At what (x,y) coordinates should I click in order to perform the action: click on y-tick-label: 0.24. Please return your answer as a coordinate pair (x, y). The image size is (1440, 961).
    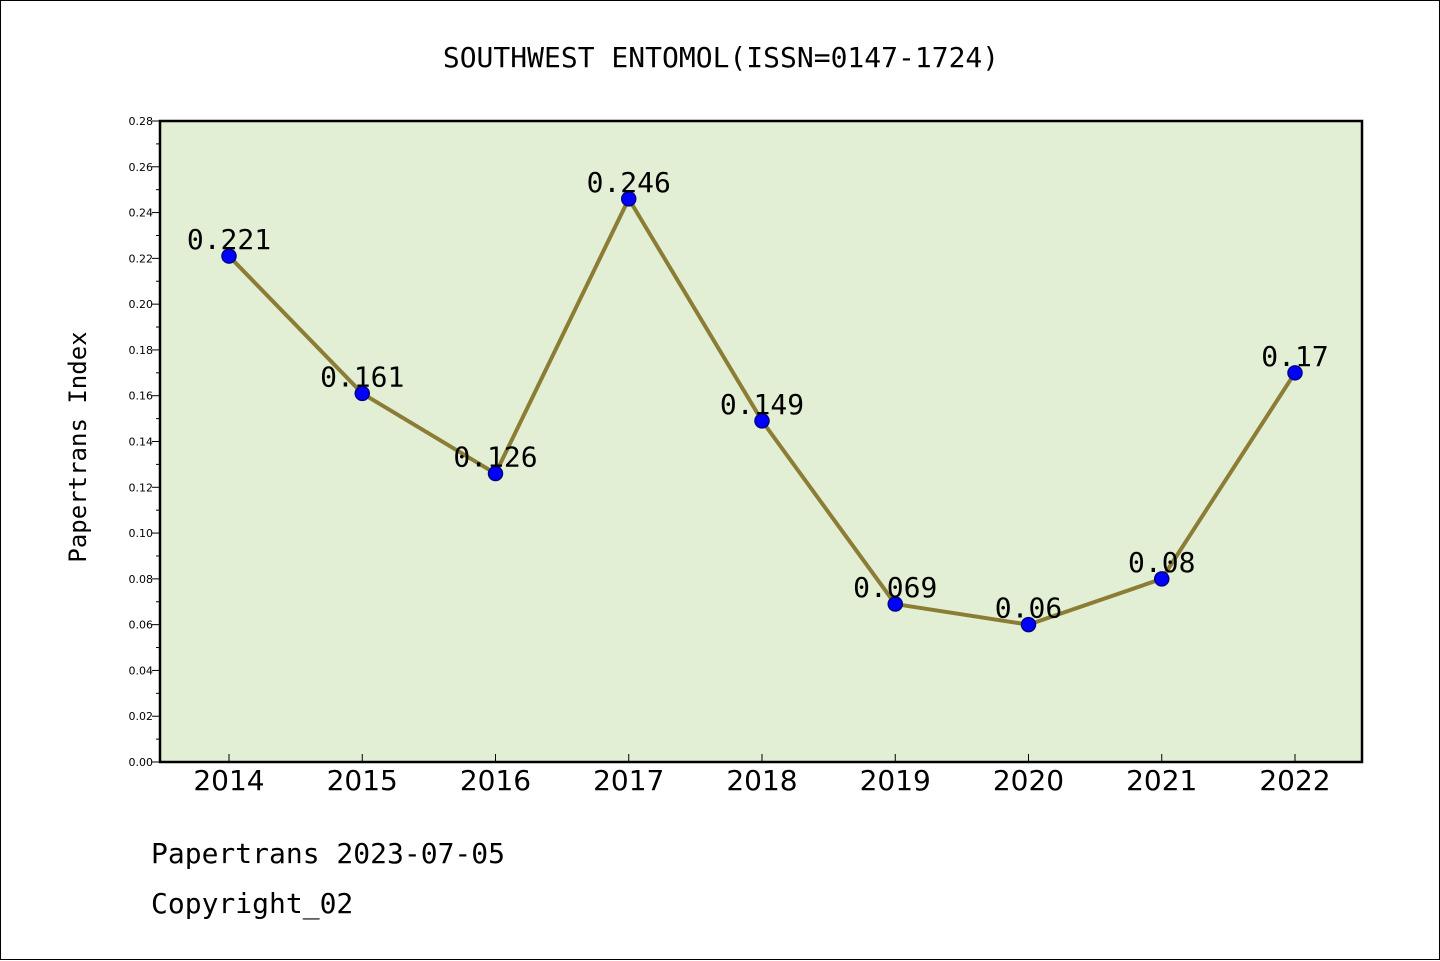
    Looking at the image, I should click on (141, 213).